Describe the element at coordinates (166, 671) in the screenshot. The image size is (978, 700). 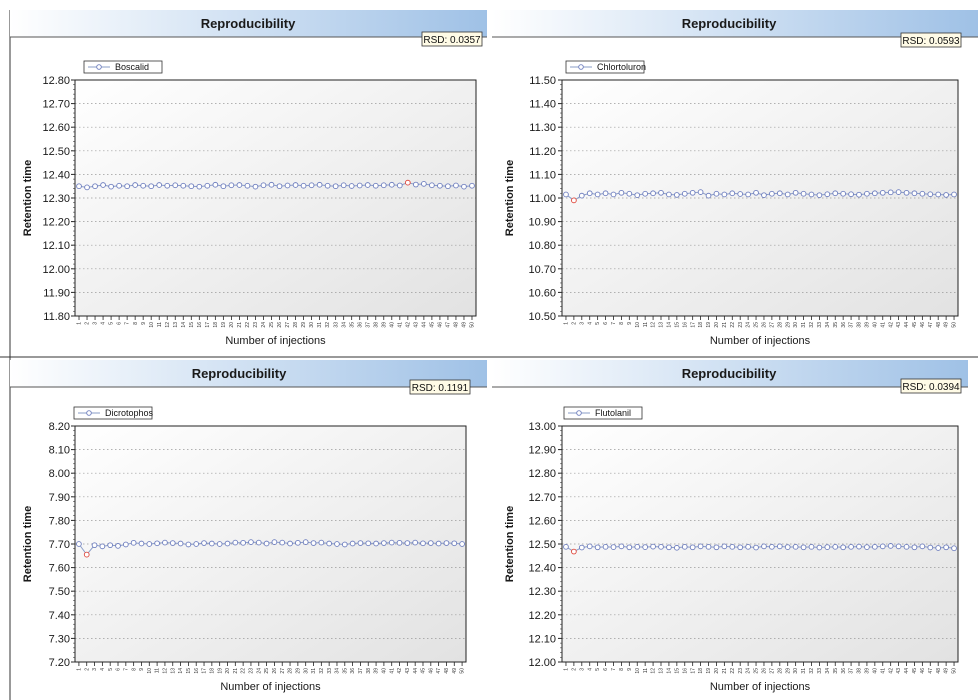
I see `x-tick-label: 12` at that location.